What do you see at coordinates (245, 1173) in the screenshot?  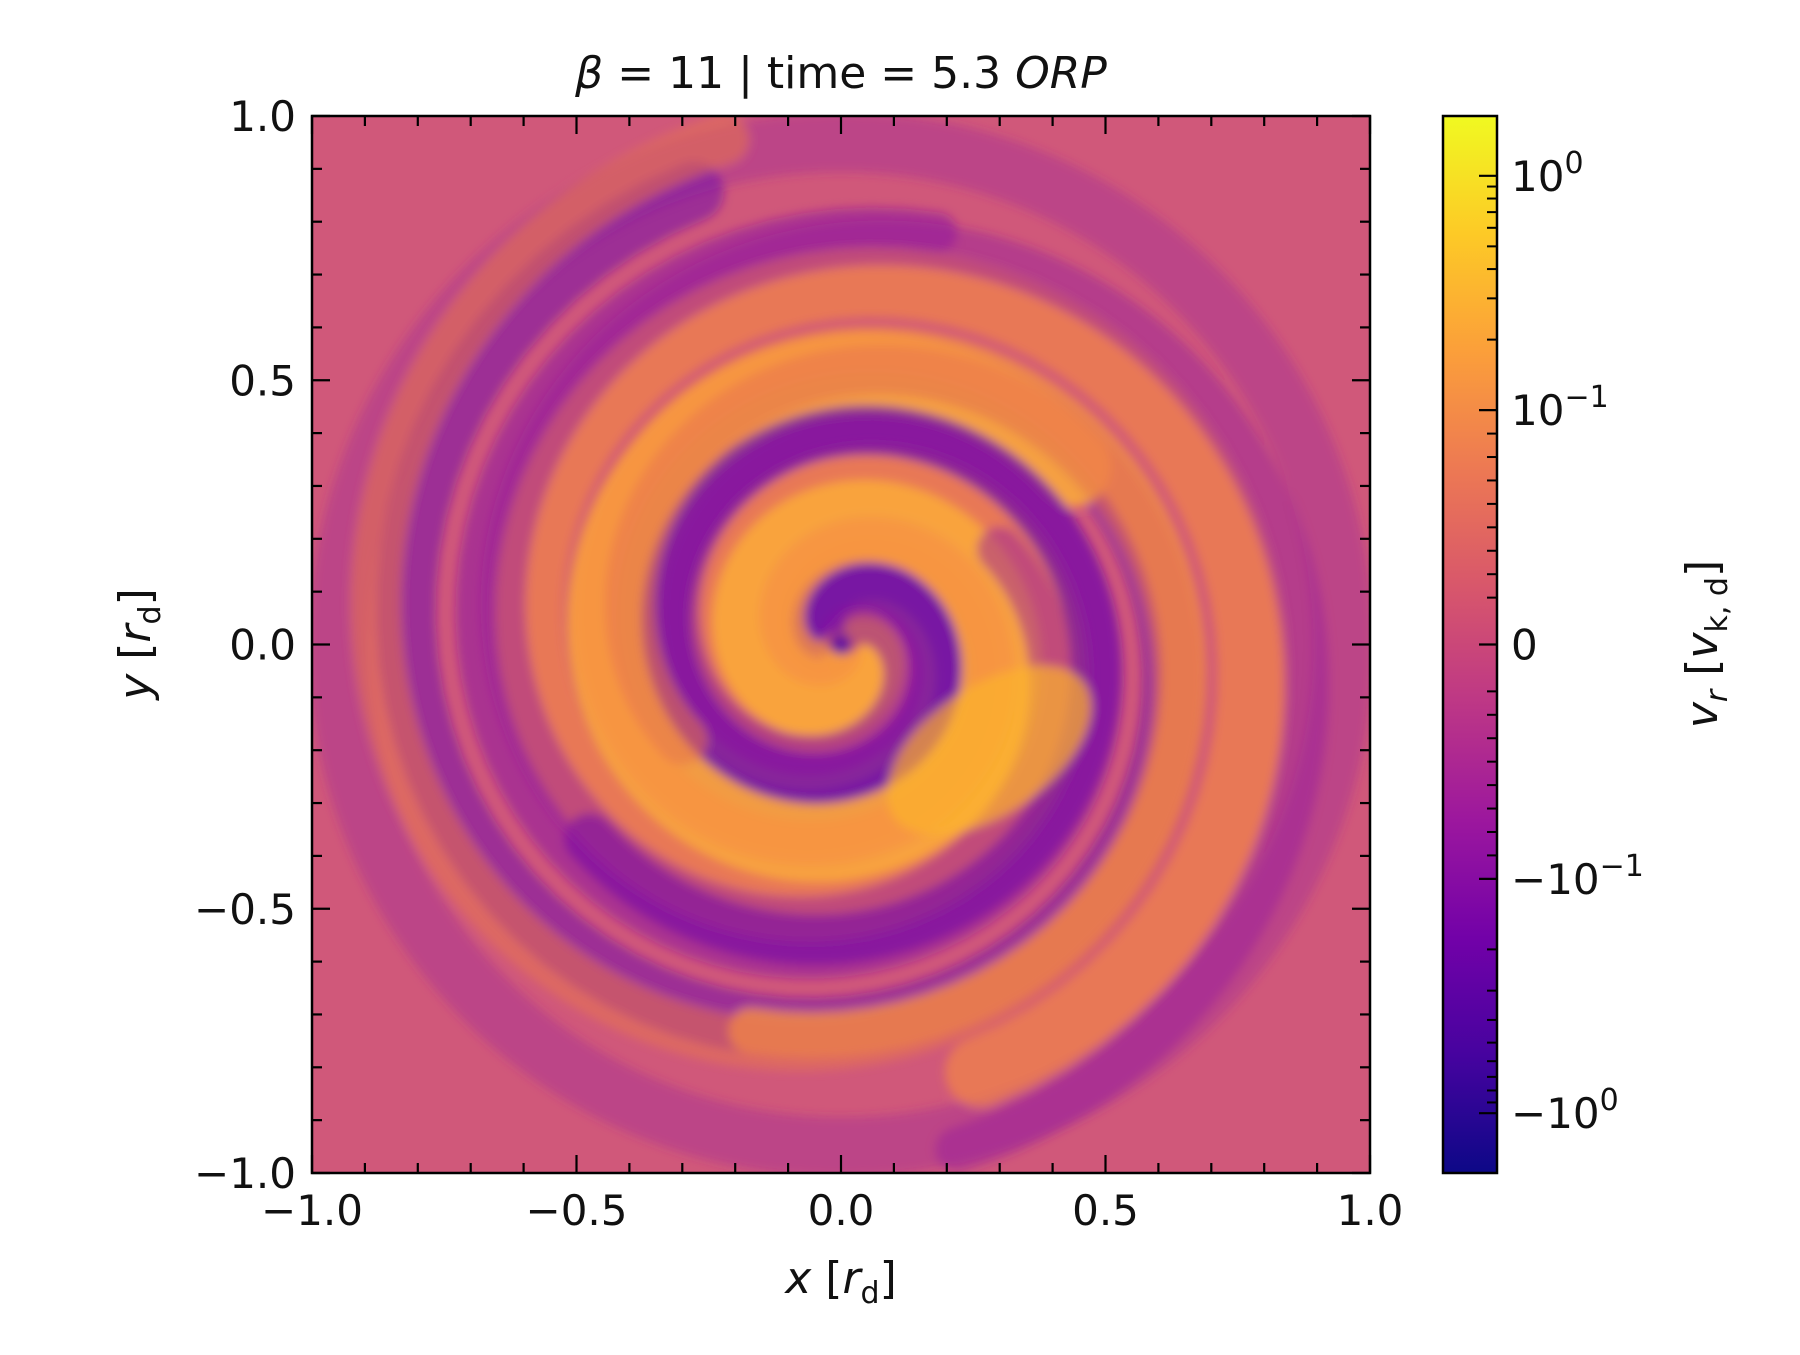 I see `y-tick-label: −1.0` at bounding box center [245, 1173].